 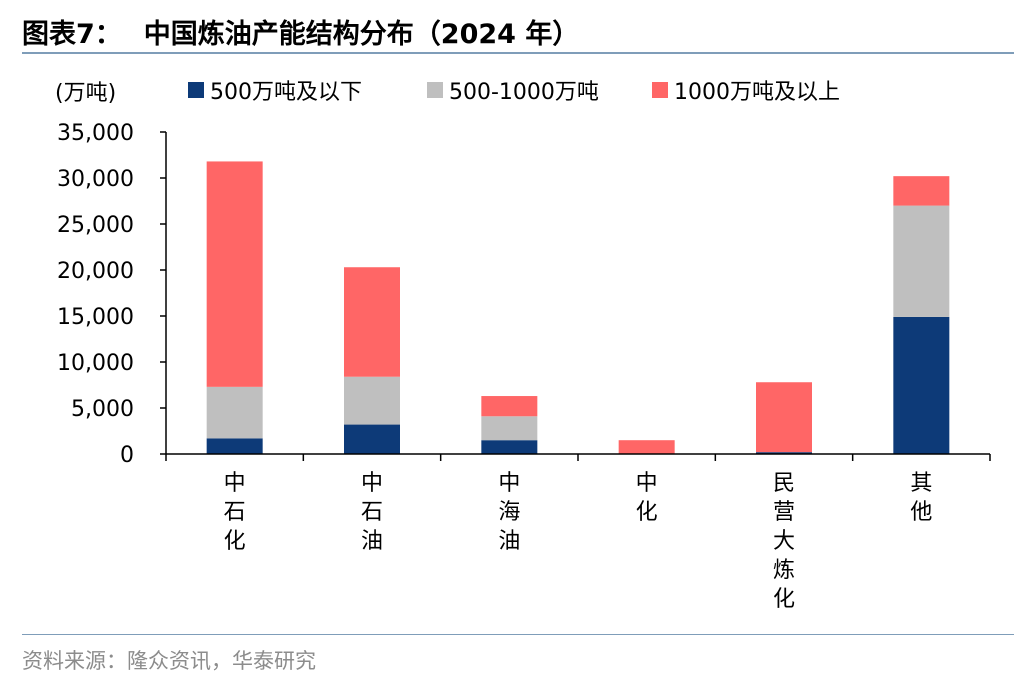 I want to click on y-tick-label: 5,000, so click(x=102, y=409).